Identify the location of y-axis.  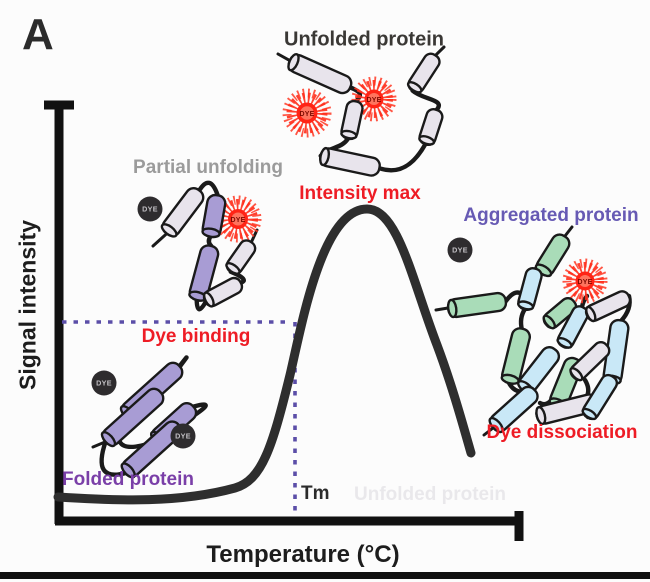
(59, 312).